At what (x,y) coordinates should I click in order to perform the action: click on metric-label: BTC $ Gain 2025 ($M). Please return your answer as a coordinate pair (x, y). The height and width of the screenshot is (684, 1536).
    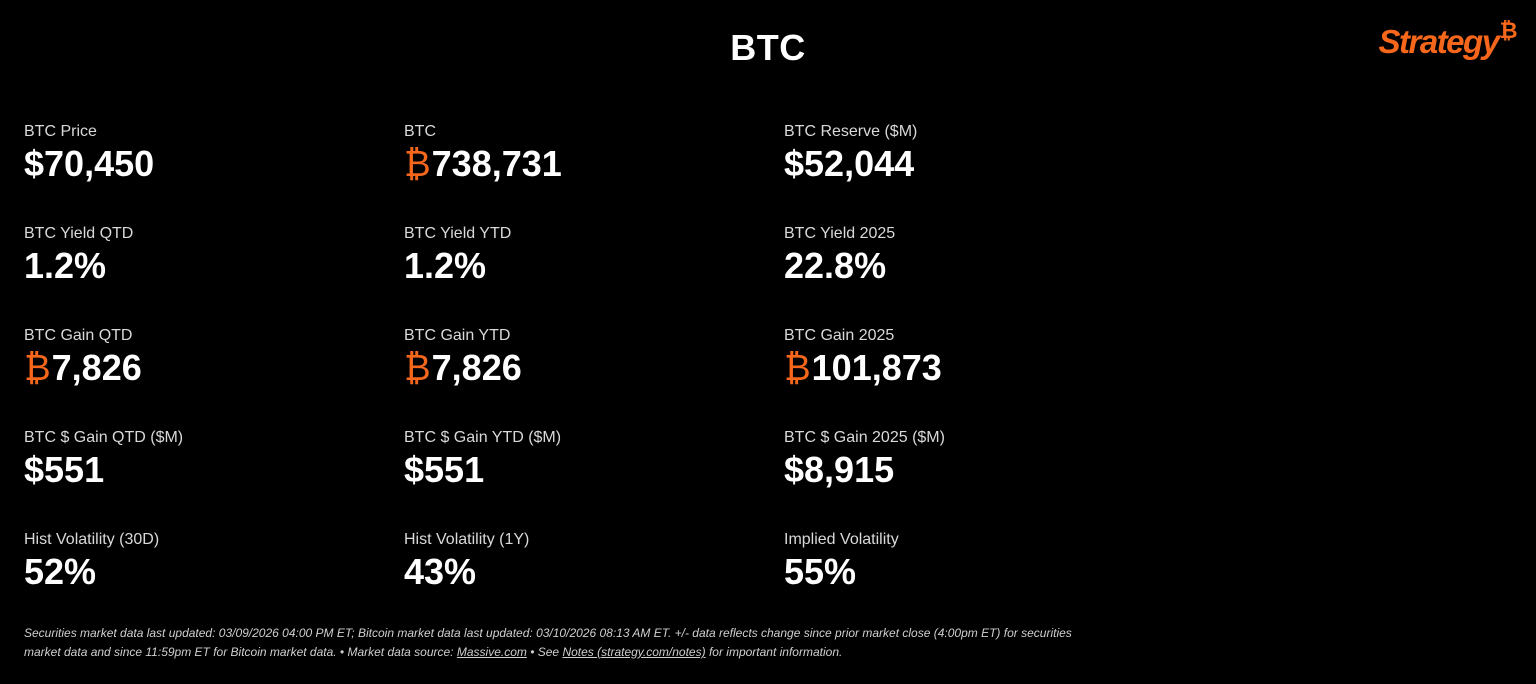
    Looking at the image, I should click on (864, 437).